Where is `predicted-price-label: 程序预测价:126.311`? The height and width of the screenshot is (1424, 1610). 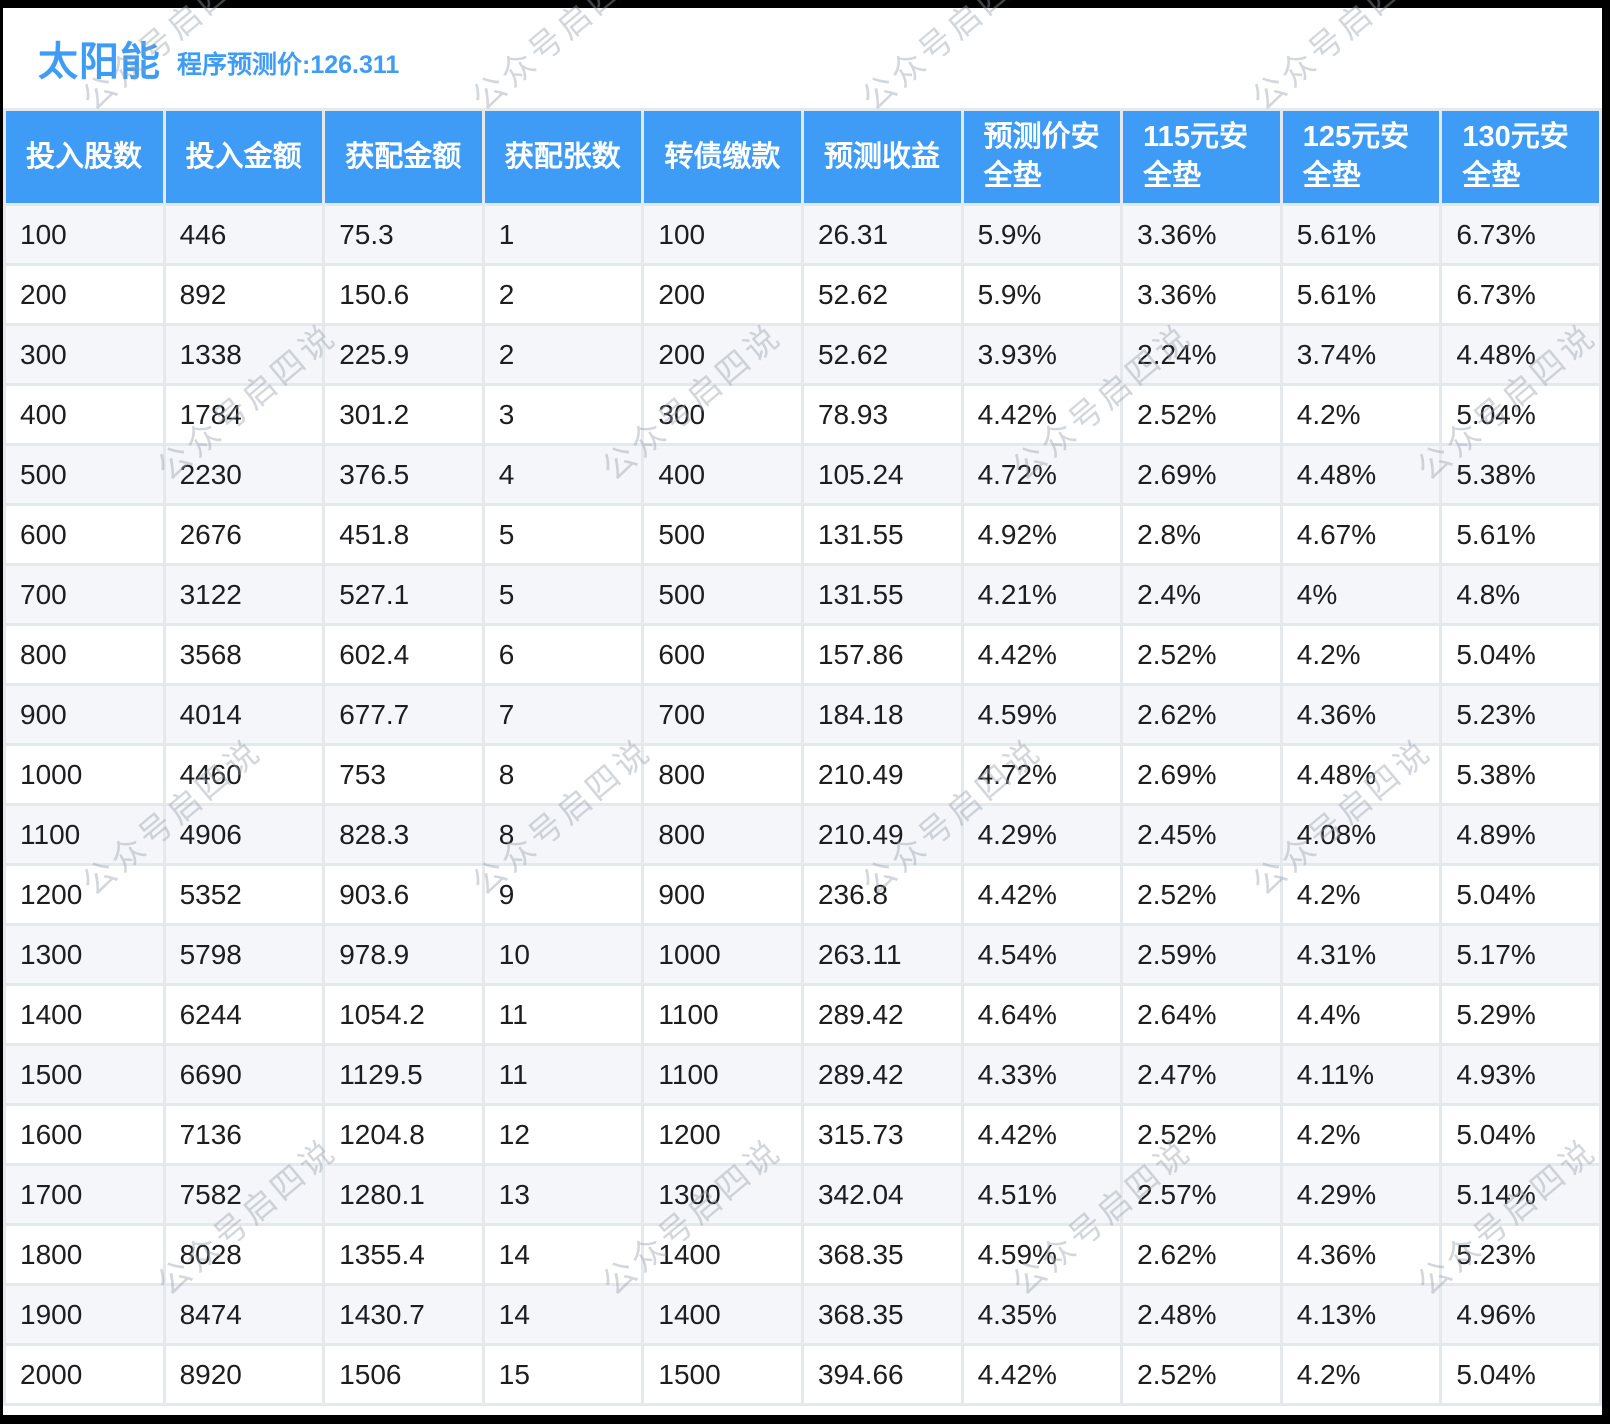
predicted-price-label: 程序预测价:126.311 is located at coordinates (288, 65).